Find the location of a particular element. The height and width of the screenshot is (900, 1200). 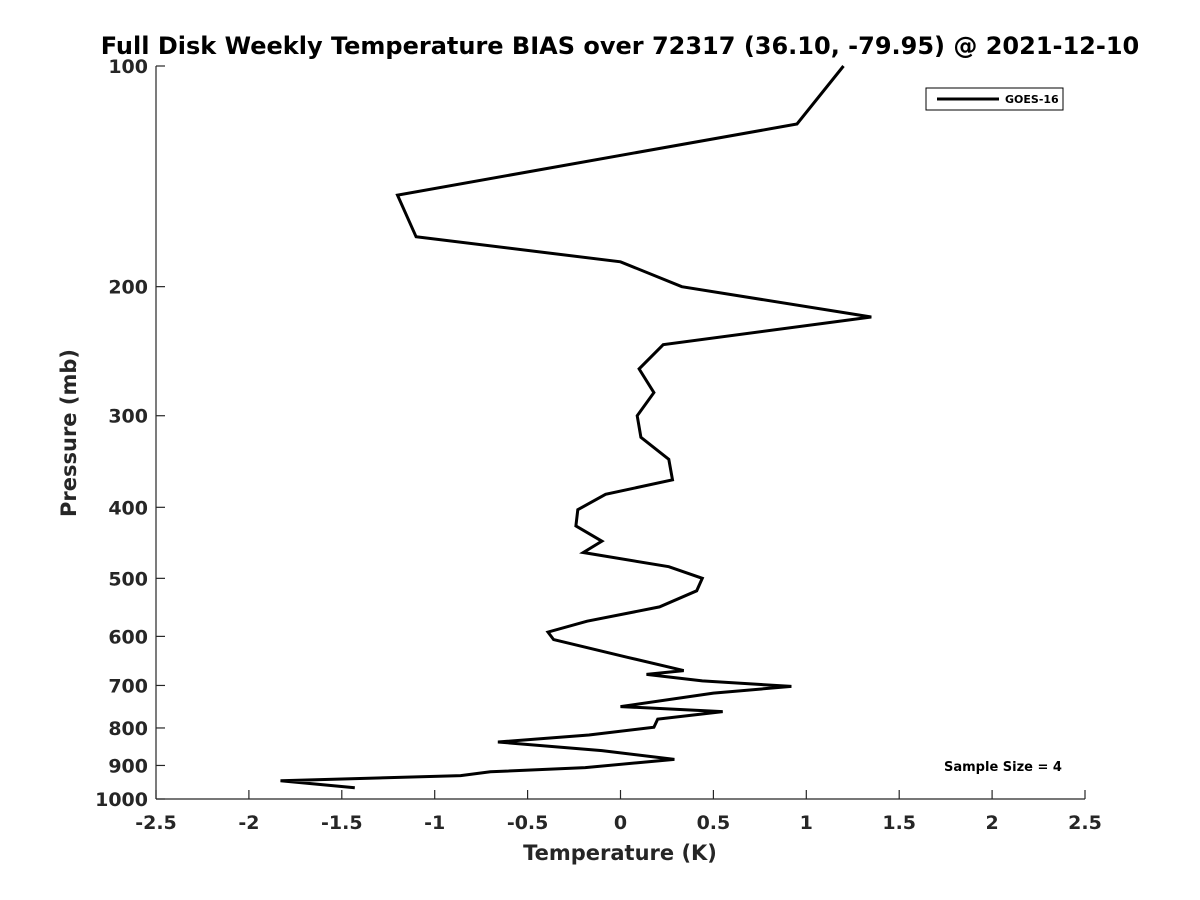

y-tick-label: 600 is located at coordinates (128, 637).